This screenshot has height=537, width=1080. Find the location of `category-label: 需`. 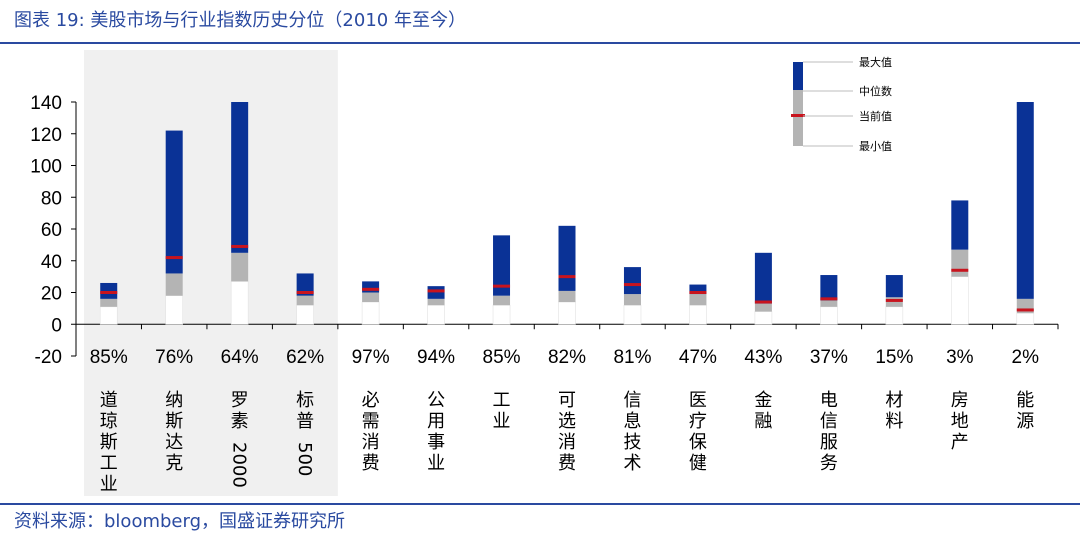

category-label: 需 is located at coordinates (371, 421).